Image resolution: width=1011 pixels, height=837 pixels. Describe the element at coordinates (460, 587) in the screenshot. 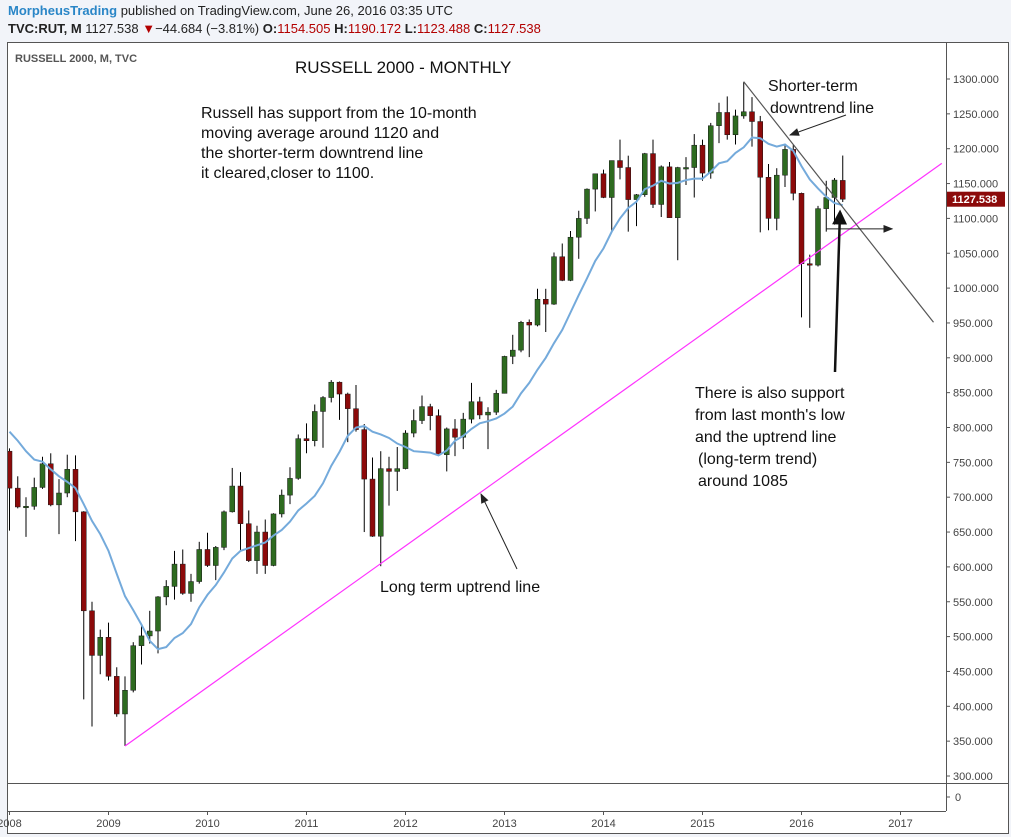

I see `uptrend-annotation: Long term uptrend line` at that location.